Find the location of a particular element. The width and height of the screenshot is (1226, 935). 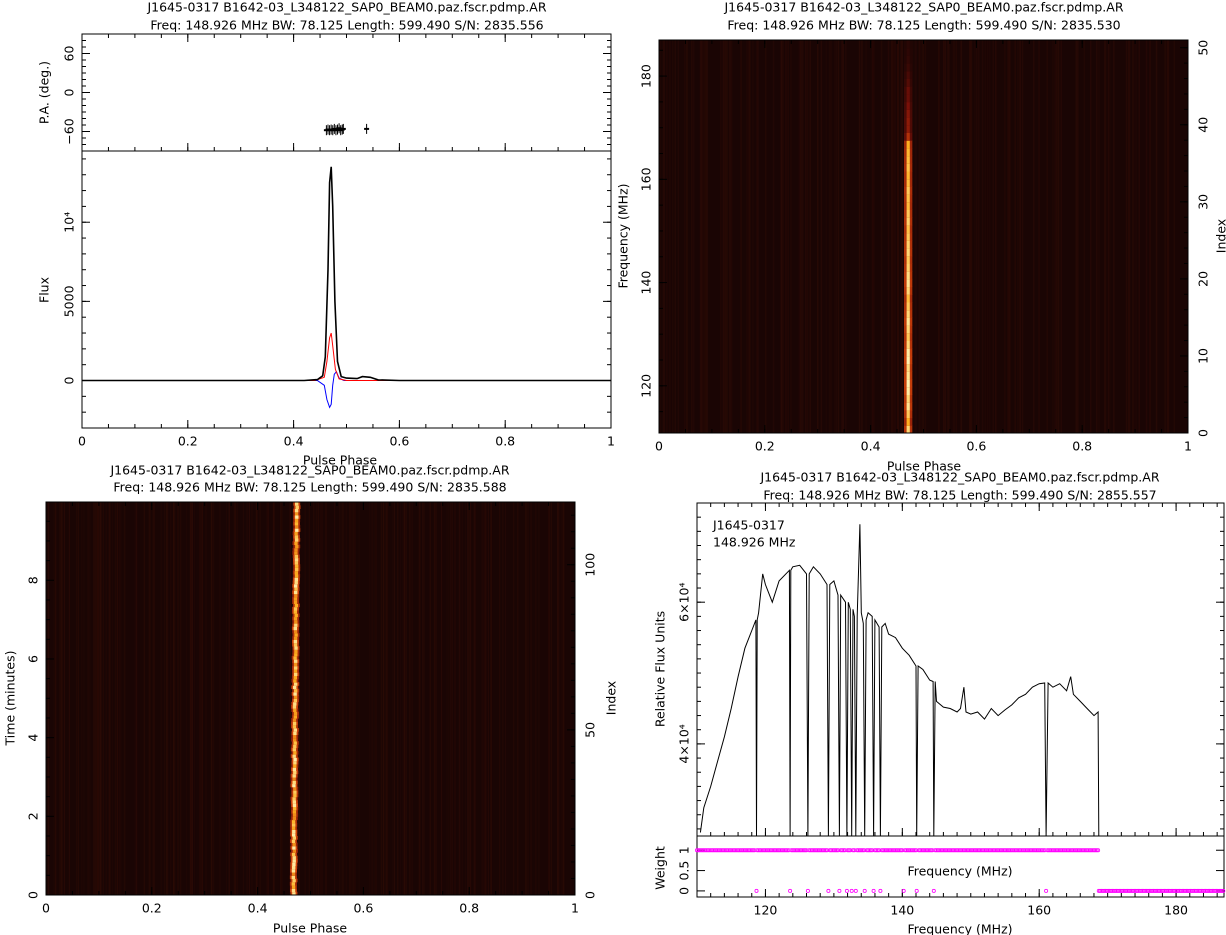

flux-ylabel: Flux is located at coordinates (44, 290).